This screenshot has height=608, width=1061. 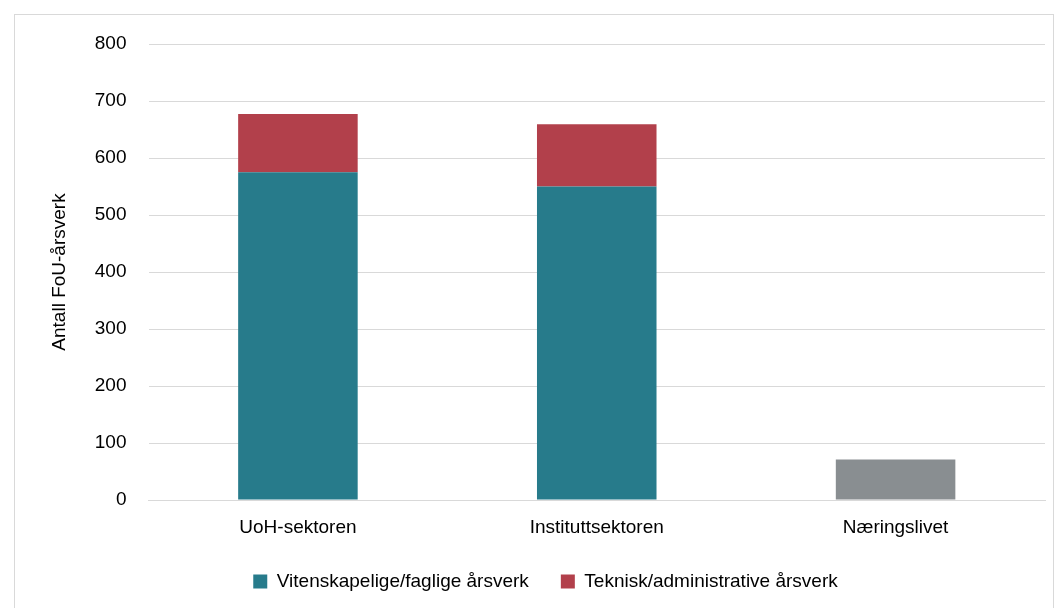 I want to click on y-tick-label: 700, so click(x=110, y=100).